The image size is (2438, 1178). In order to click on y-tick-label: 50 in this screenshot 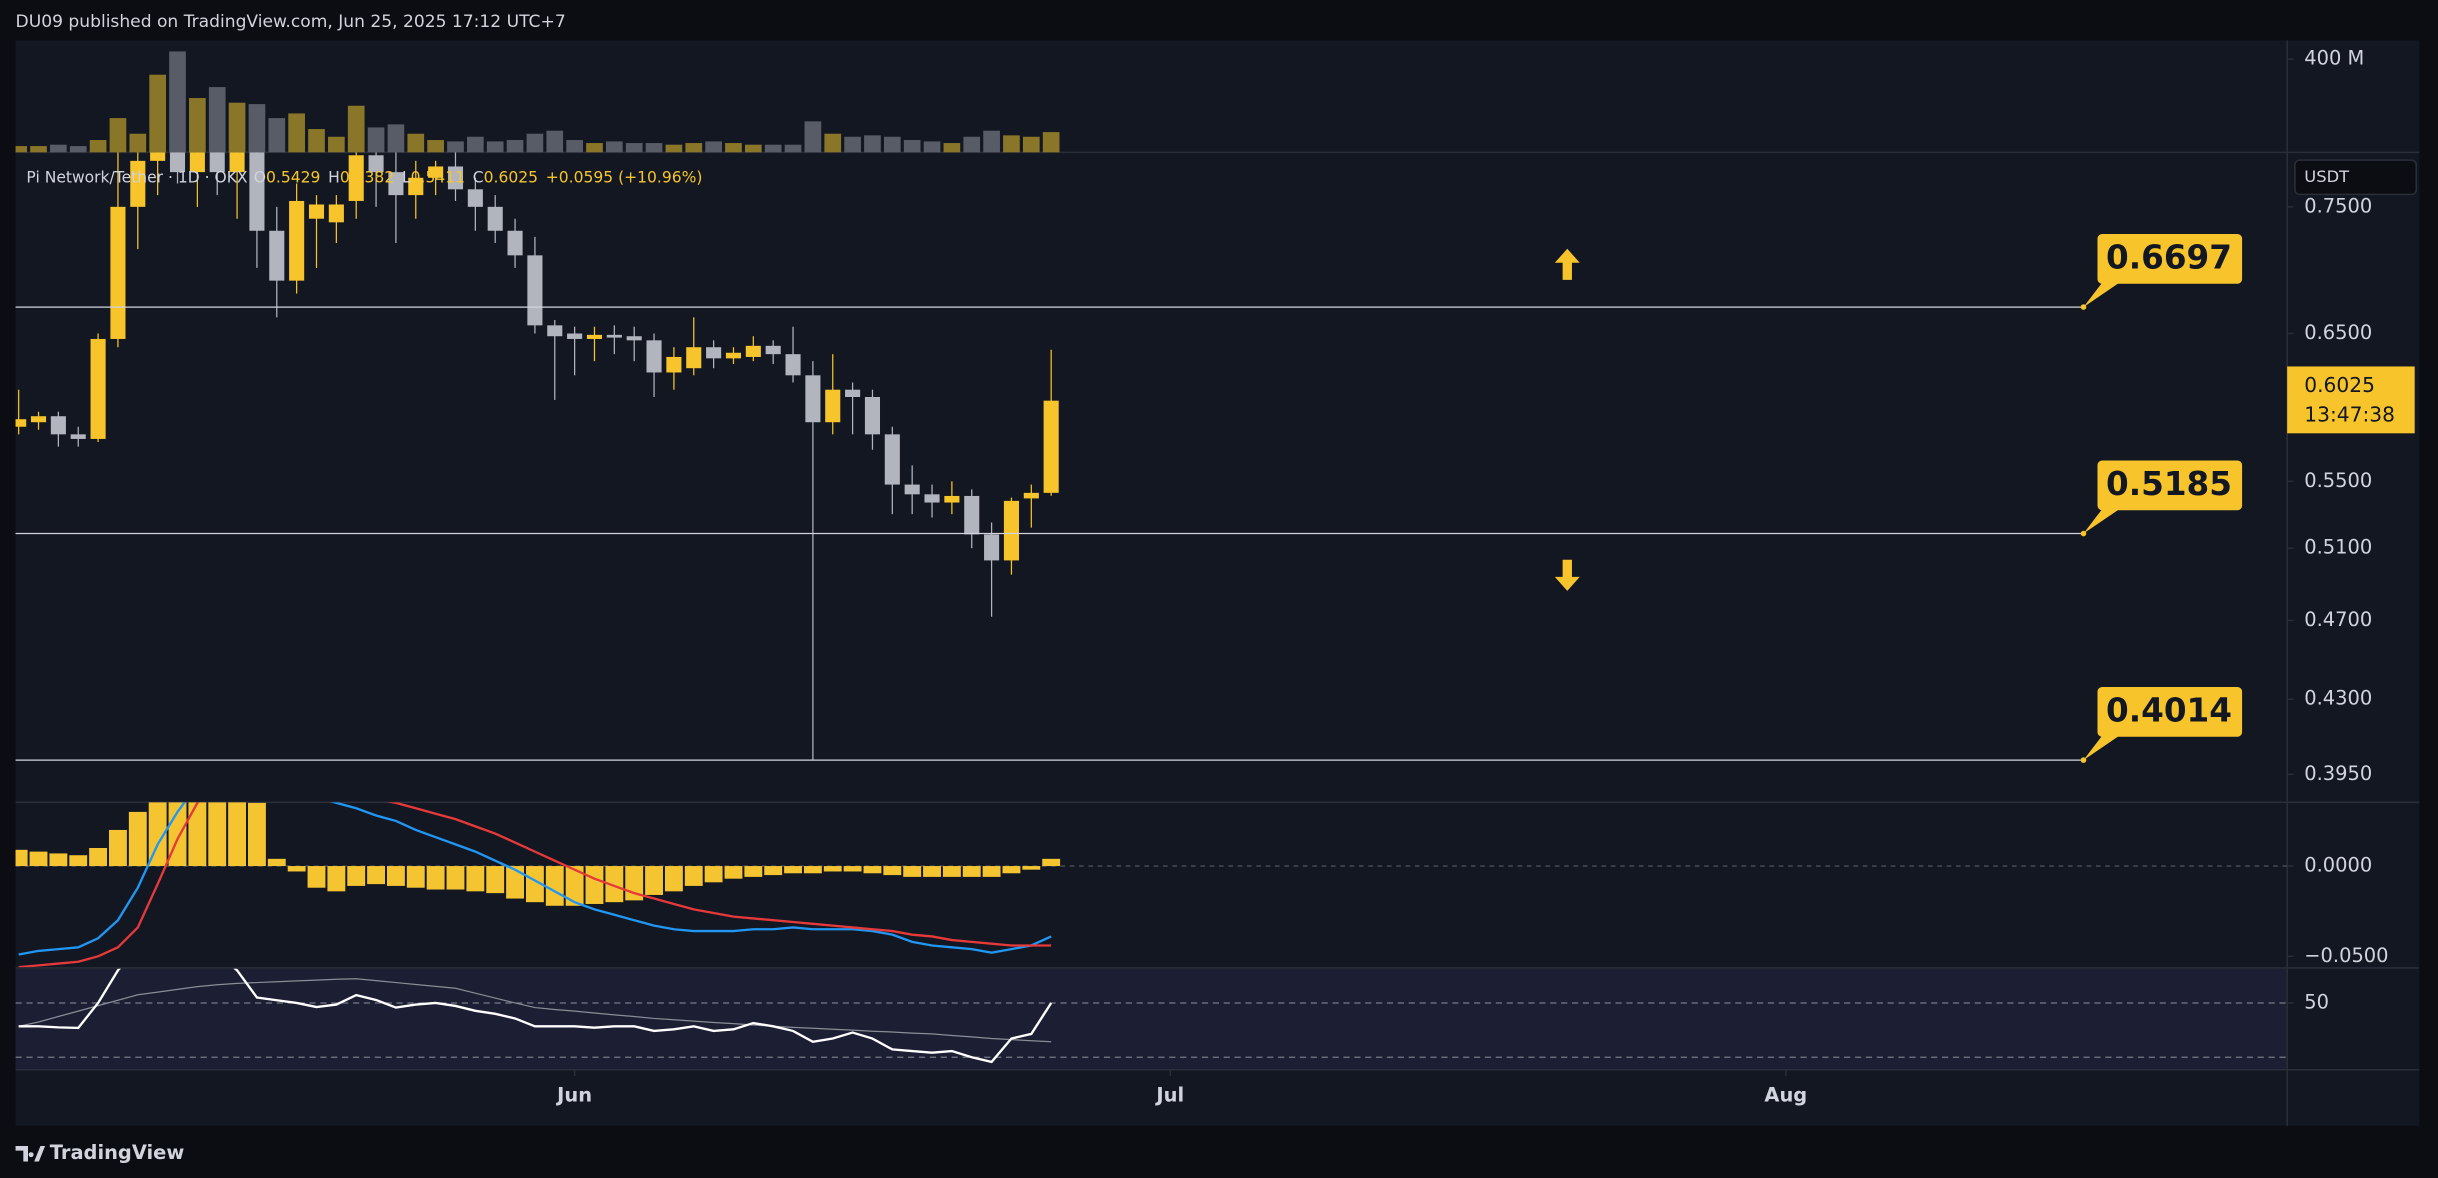, I will do `click(2316, 1001)`.